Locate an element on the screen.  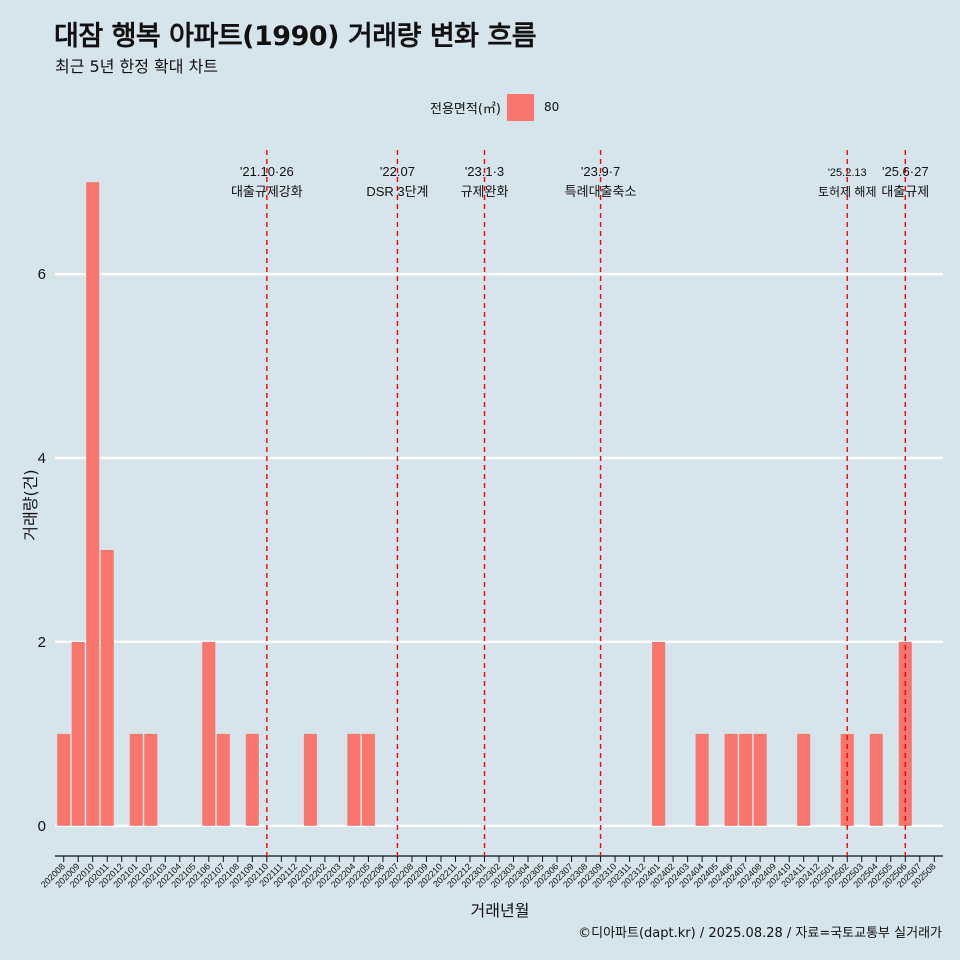
y-tick-label: 6 is located at coordinates (42, 274).